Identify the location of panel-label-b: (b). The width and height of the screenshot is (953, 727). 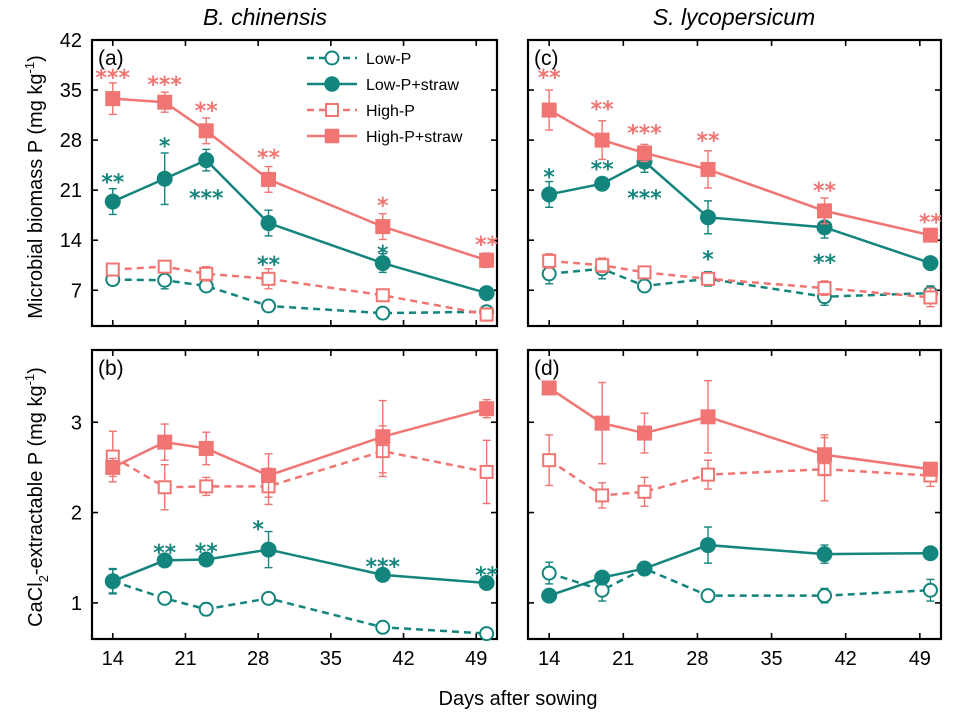
(111, 368).